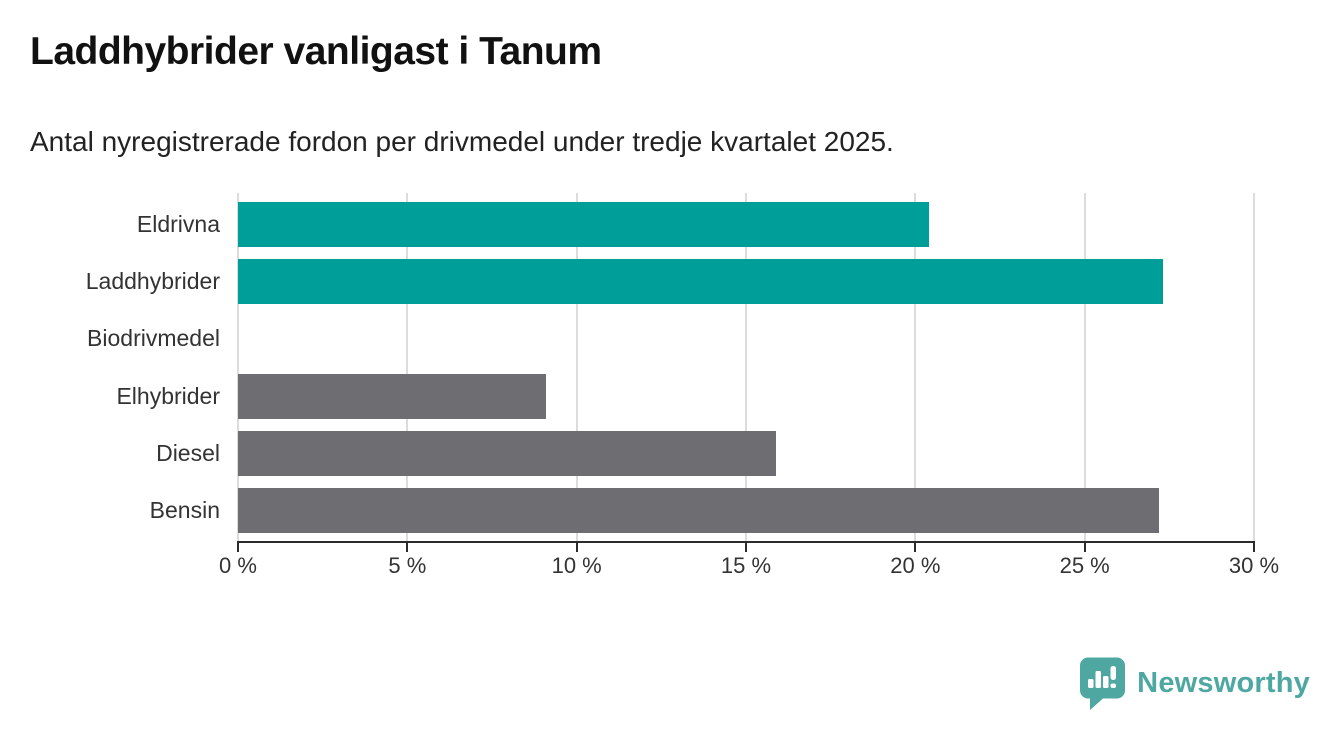  What do you see at coordinates (184, 510) in the screenshot?
I see `category-label-bensin: Bensin` at bounding box center [184, 510].